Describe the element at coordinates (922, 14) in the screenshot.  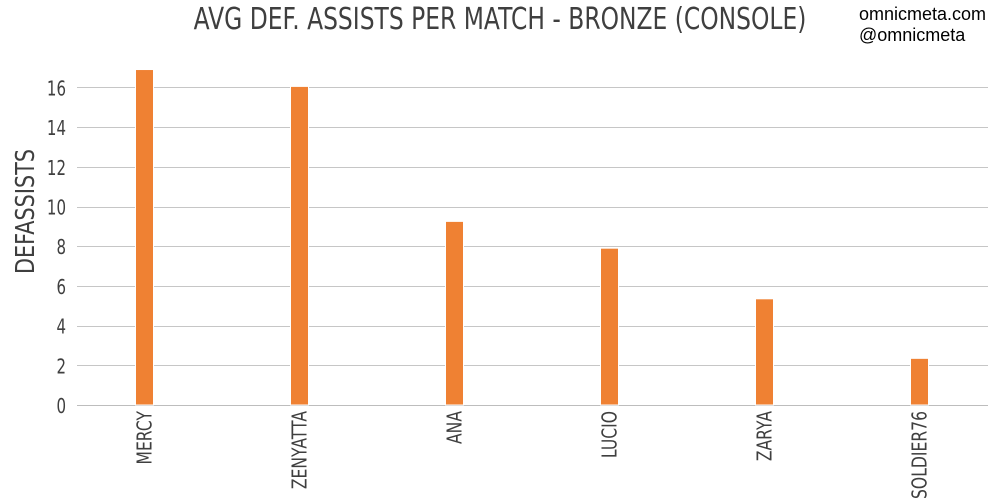
I see `watermark-site: omnicmeta.com` at that location.